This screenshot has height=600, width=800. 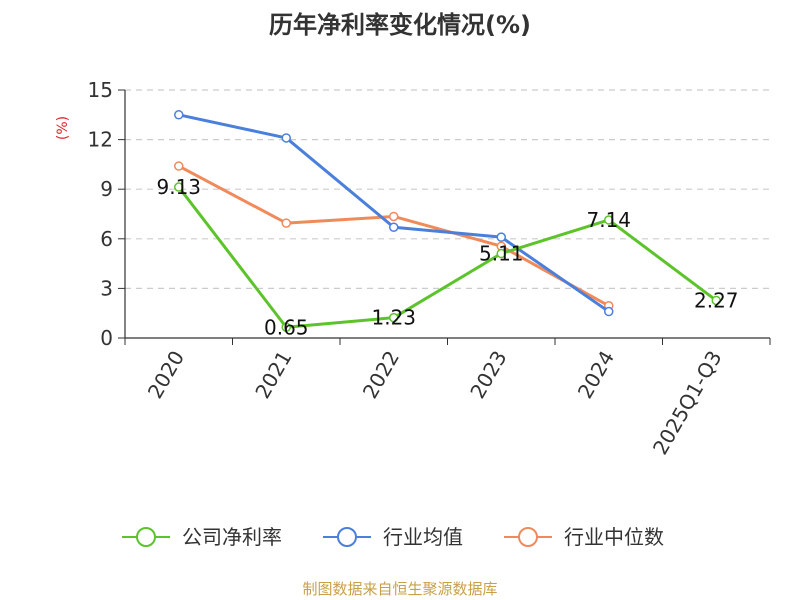 I want to click on y-tick-label-3: 3, so click(x=106, y=288).